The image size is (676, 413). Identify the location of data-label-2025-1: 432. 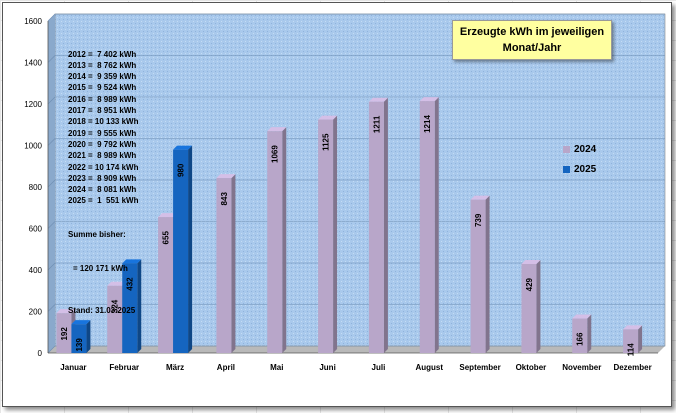
(130, 284).